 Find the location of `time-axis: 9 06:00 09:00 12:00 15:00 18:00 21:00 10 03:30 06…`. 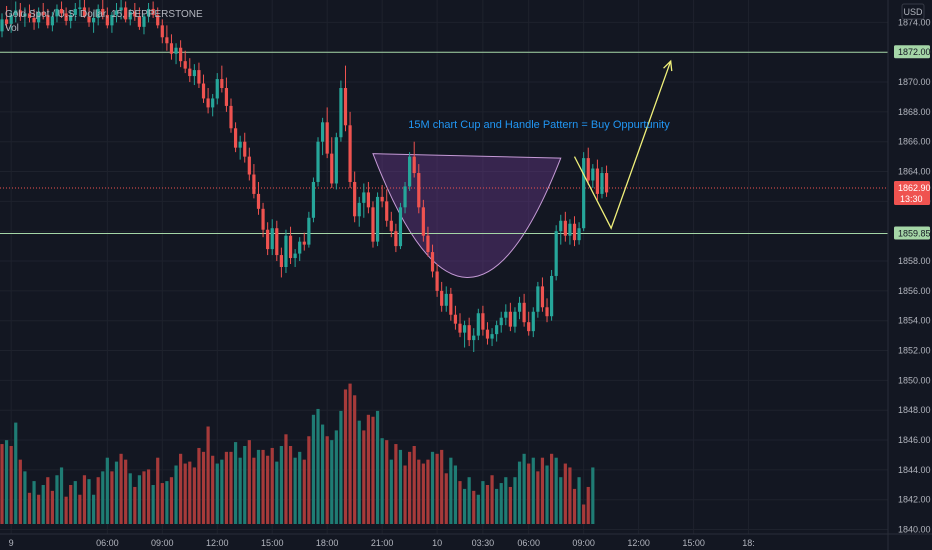

time-axis: 9 06:00 09:00 12:00 15:00 18:00 21:00 10 03:30 06… is located at coordinates (466, 540).